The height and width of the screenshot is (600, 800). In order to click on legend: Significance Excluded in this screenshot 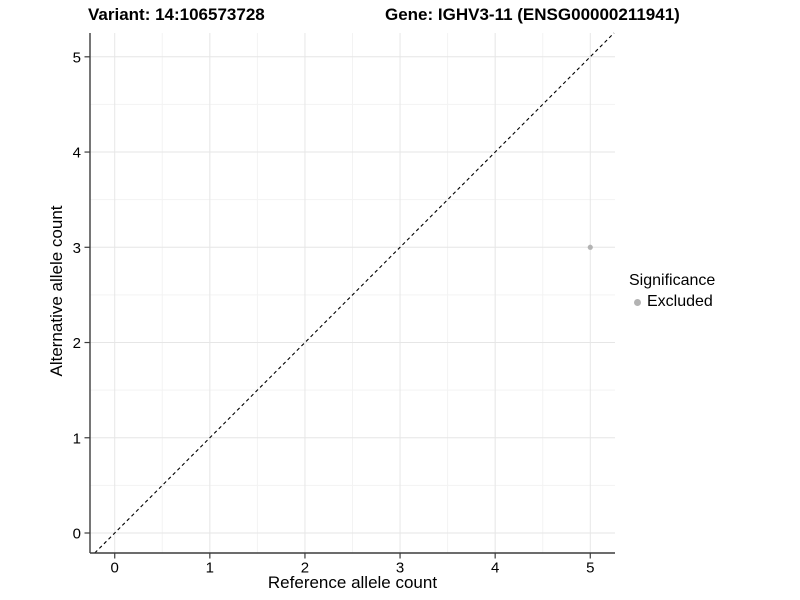, I will do `click(672, 291)`.